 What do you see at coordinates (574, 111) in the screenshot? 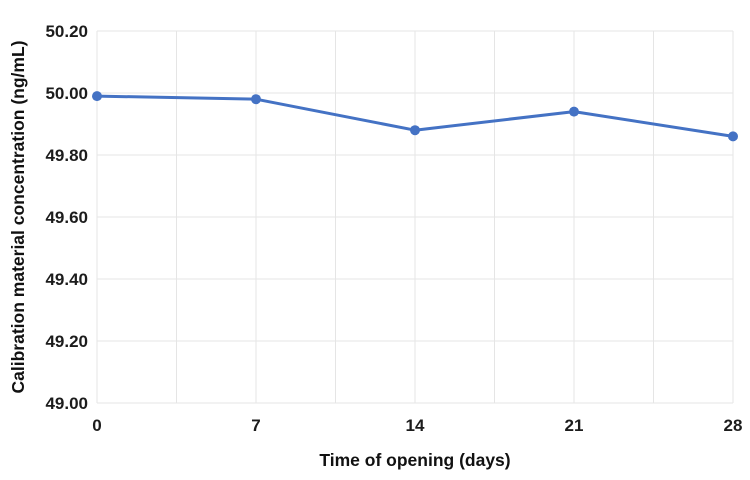
I see `data-point-21days` at bounding box center [574, 111].